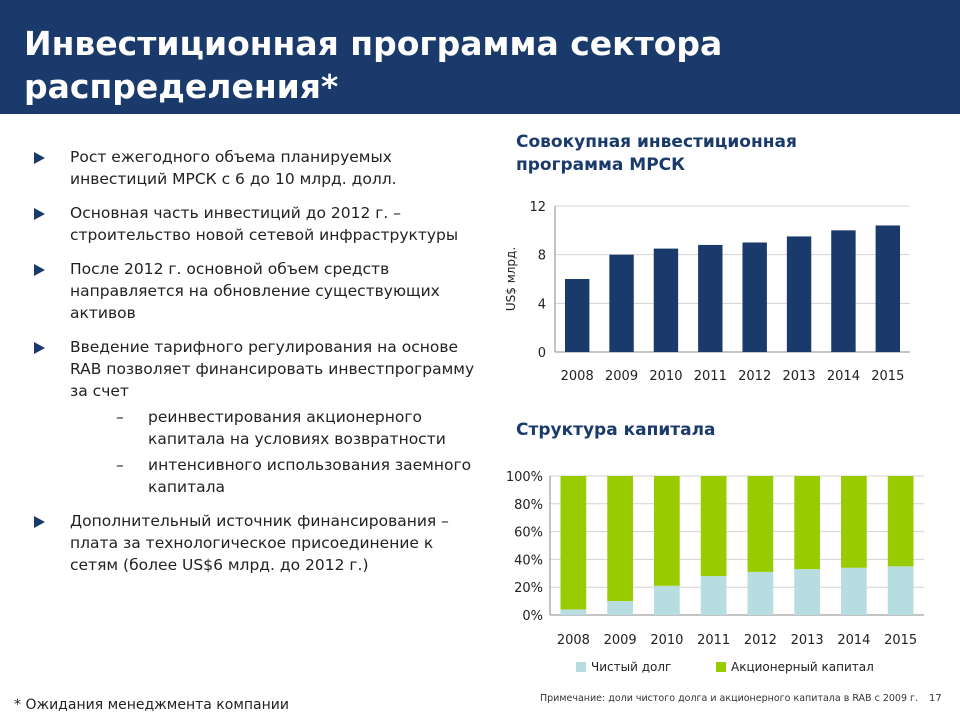  I want to click on y-tick-label: 0, so click(542, 353).